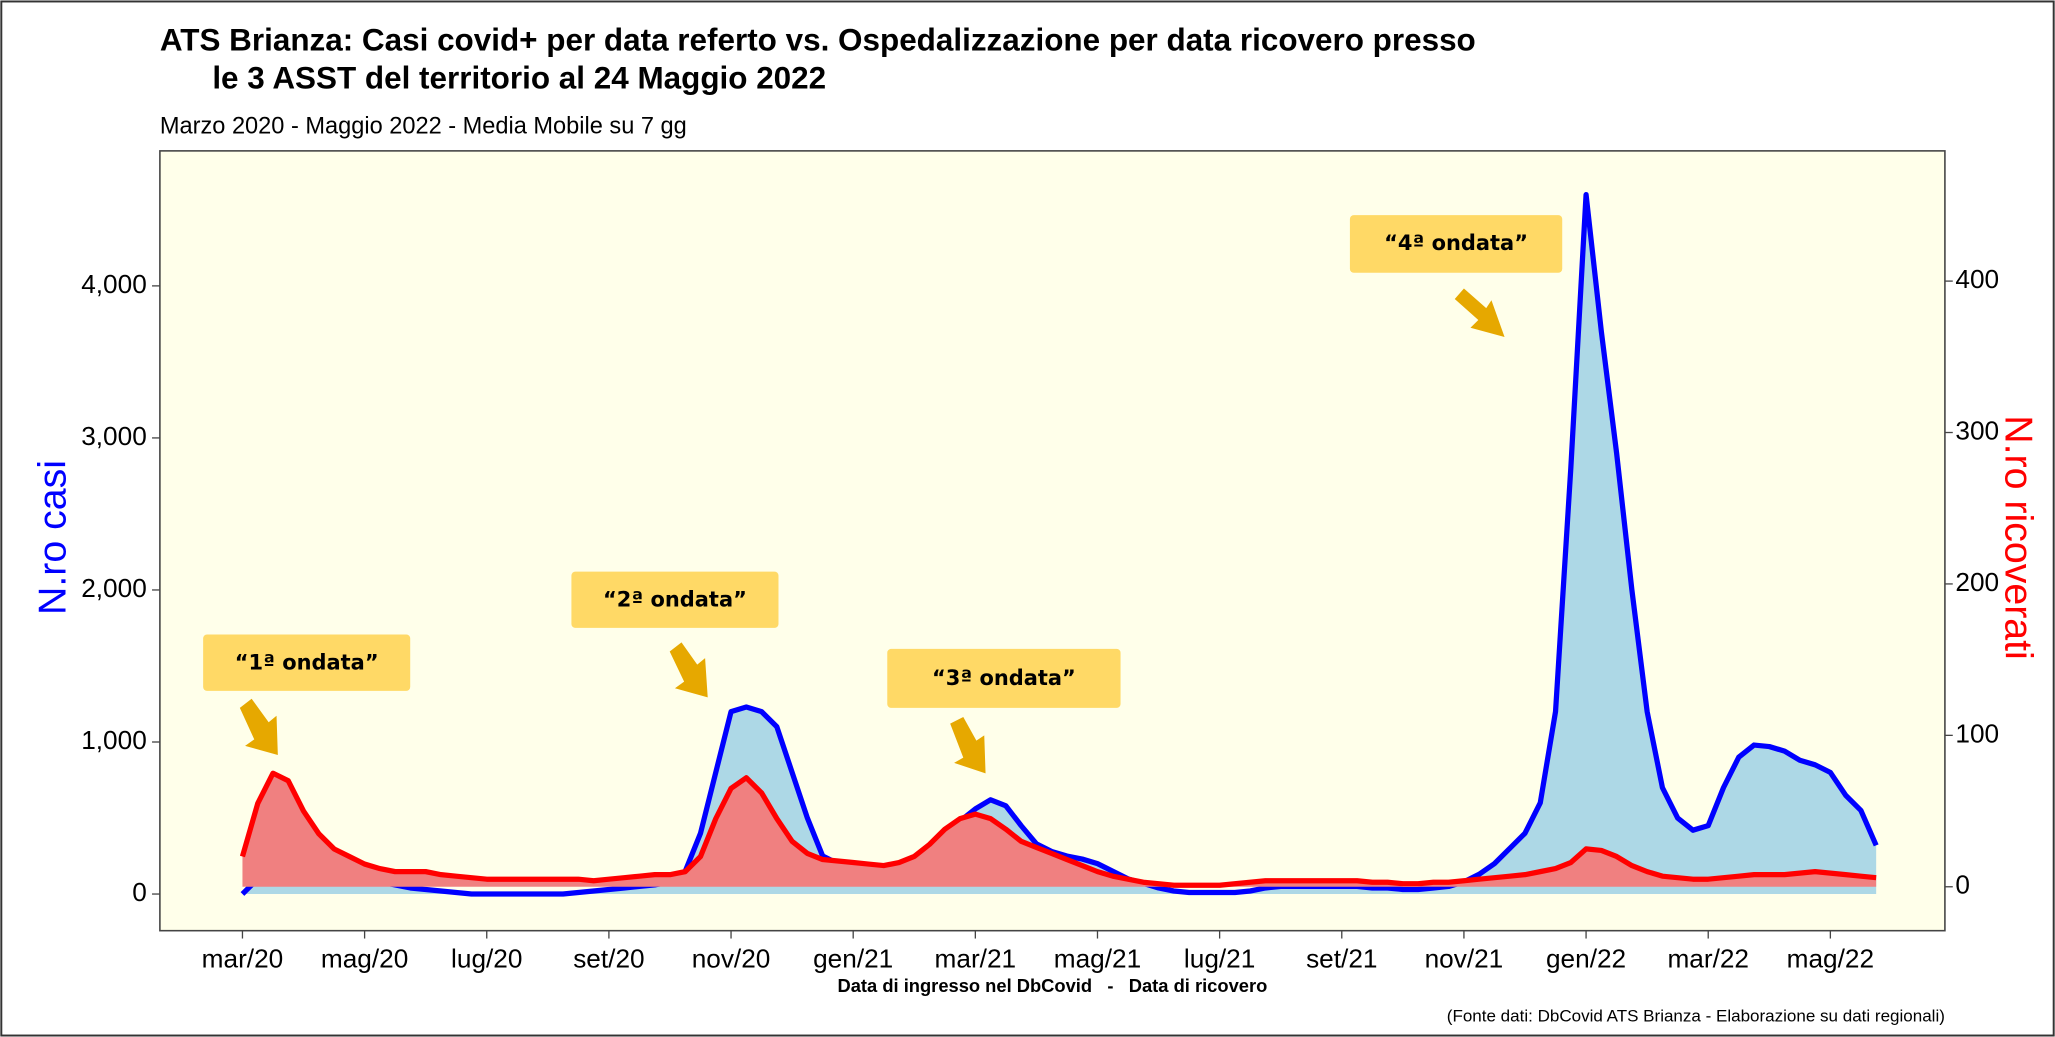 This screenshot has width=2055, height=1037. What do you see at coordinates (976, 959) in the screenshot?
I see `x-tick-label: mar/21` at bounding box center [976, 959].